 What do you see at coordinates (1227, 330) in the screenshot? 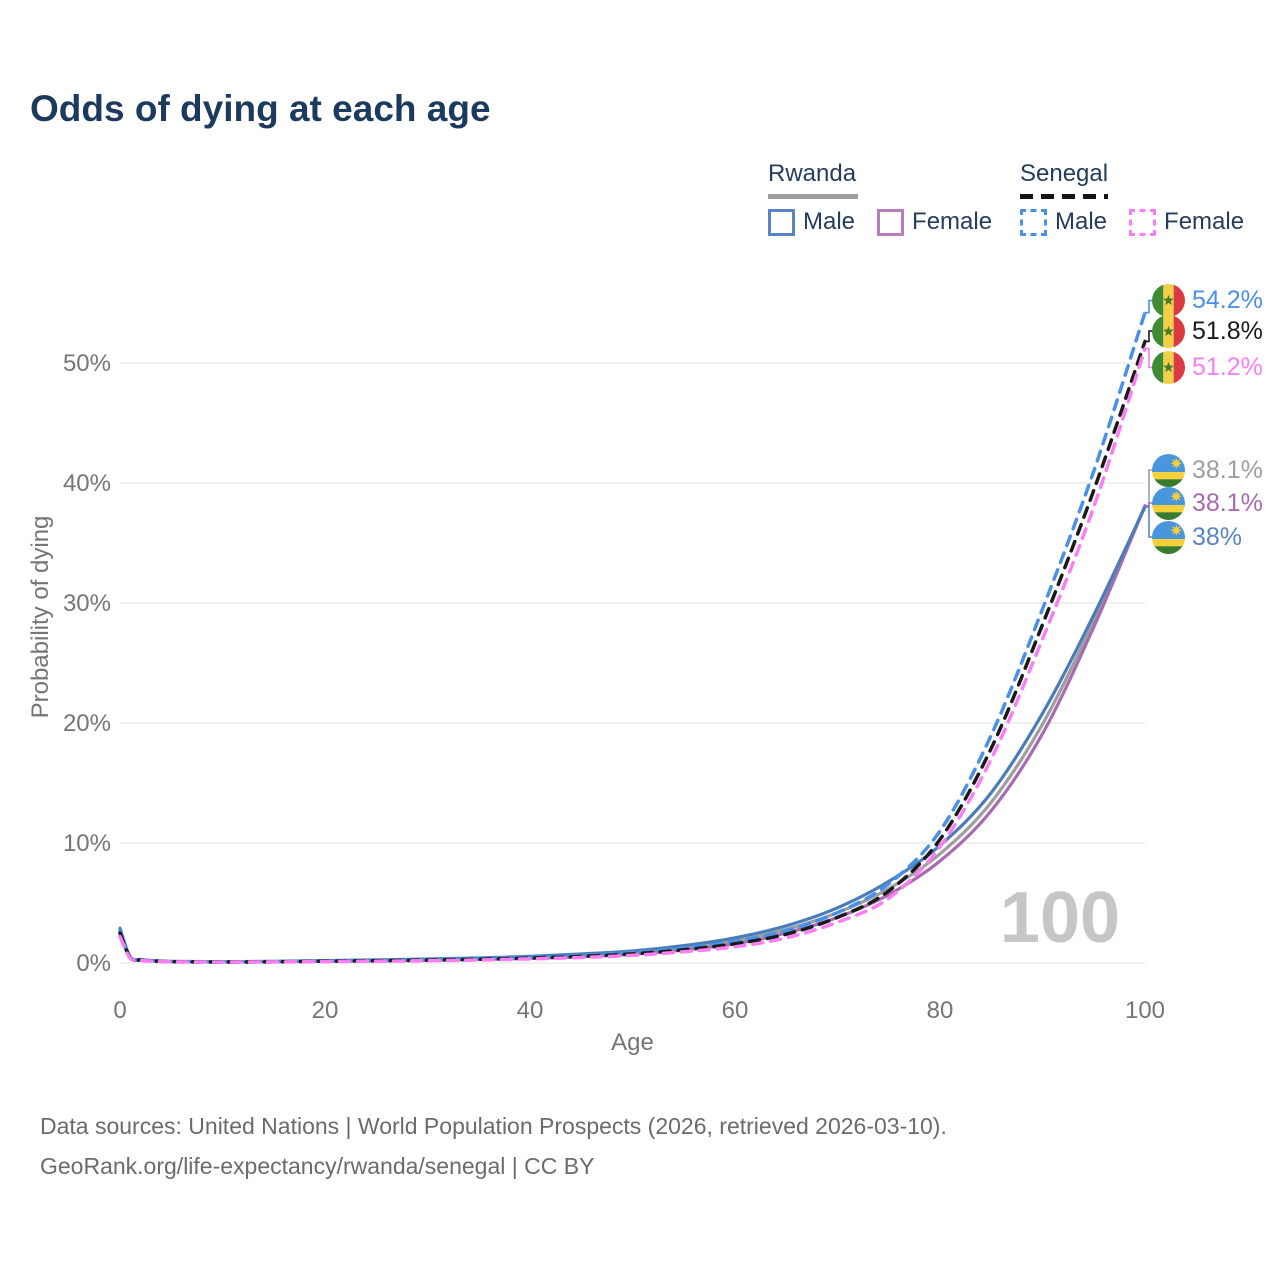
I see `end-value: 51.8%` at bounding box center [1227, 330].